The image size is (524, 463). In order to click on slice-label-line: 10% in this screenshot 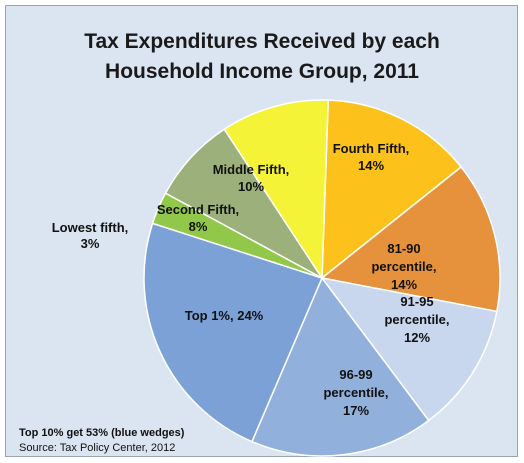, I will do `click(251, 186)`.